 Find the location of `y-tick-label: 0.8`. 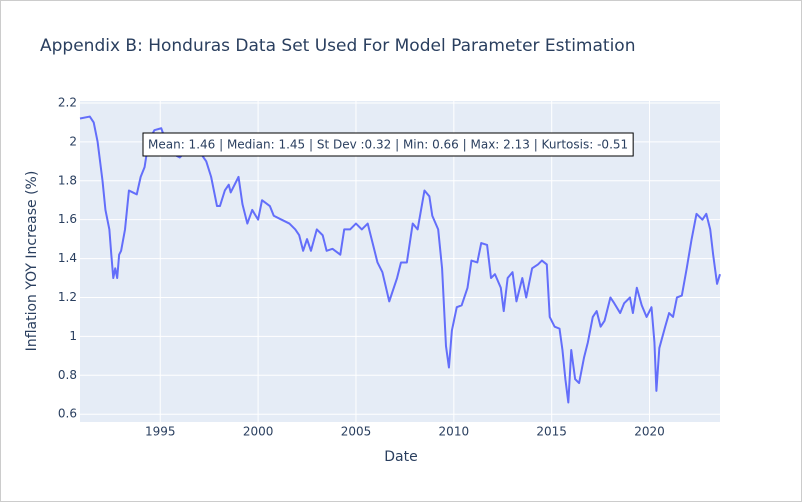

y-tick-label: 0.8 is located at coordinates (67, 375).